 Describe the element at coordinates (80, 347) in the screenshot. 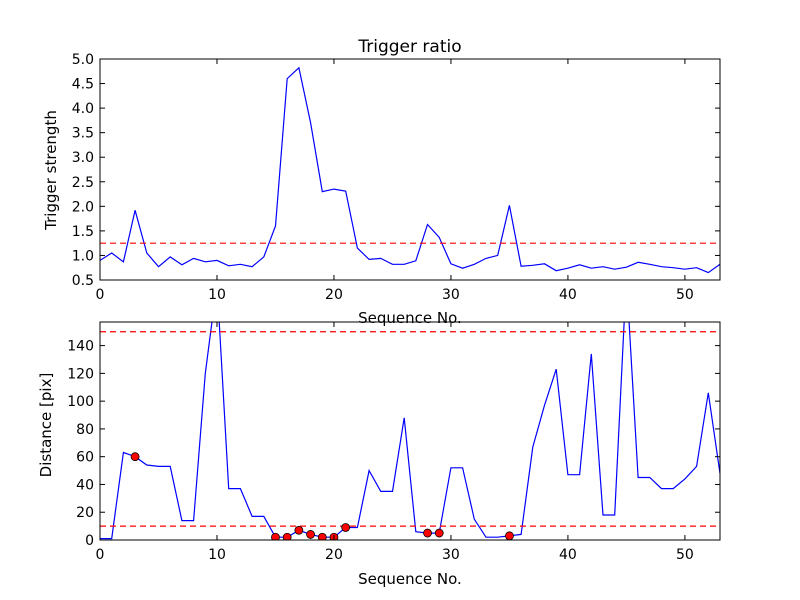

I see `y-tick-label: 140` at that location.